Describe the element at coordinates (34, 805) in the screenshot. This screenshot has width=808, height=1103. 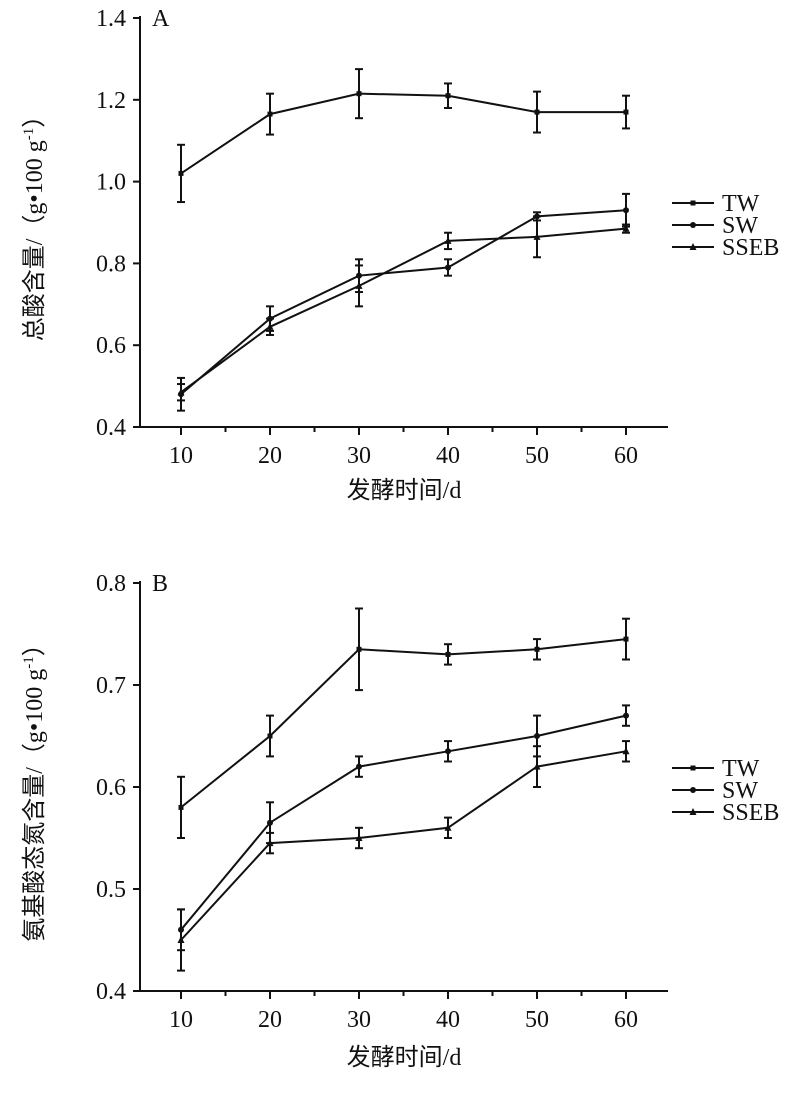
I see `y-axis-label-main: 氨基酸态氮含量/（g•100 g` at that location.